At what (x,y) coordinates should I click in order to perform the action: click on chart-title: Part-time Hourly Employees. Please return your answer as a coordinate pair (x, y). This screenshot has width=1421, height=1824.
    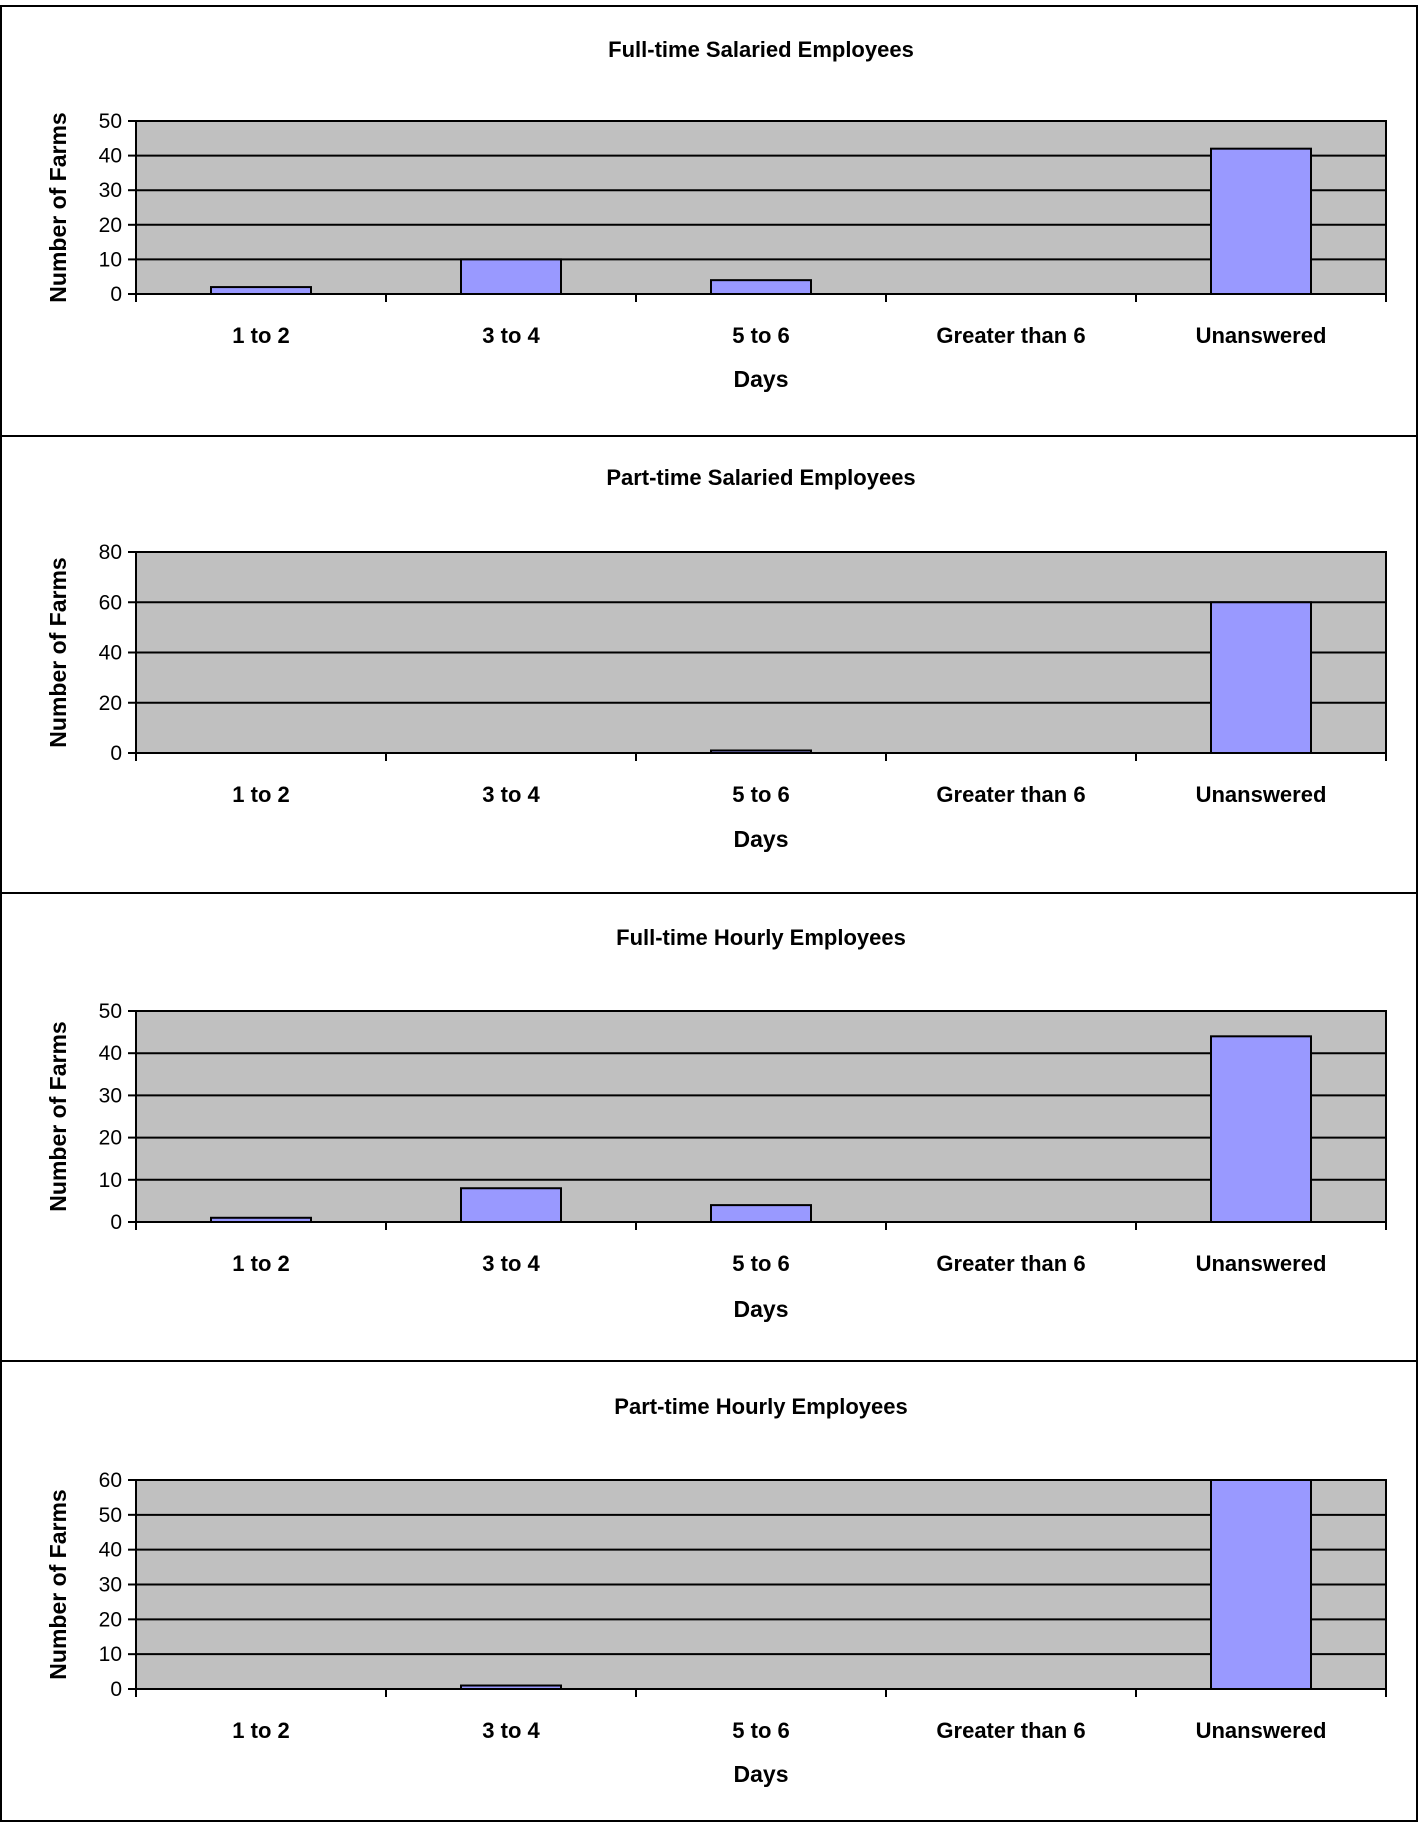
    Looking at the image, I should click on (760, 1406).